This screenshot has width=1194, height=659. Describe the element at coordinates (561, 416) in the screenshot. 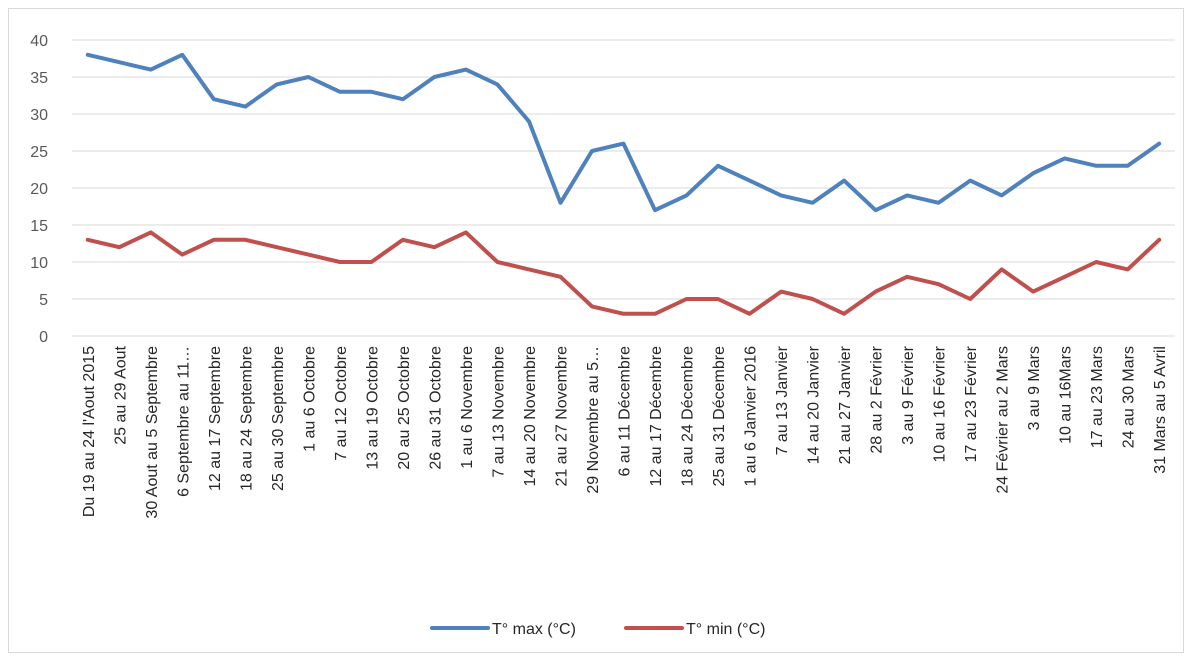

I see `x-tick-label: 21 au 27 Novembre` at that location.